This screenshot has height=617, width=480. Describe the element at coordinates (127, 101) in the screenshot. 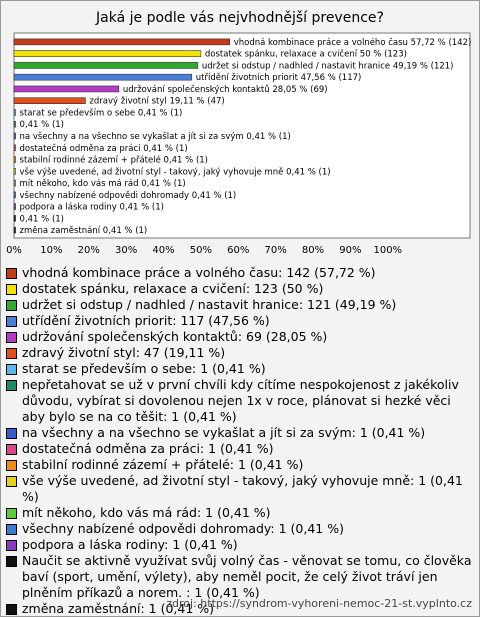

I see `category-label: zdravý životní styl` at that location.